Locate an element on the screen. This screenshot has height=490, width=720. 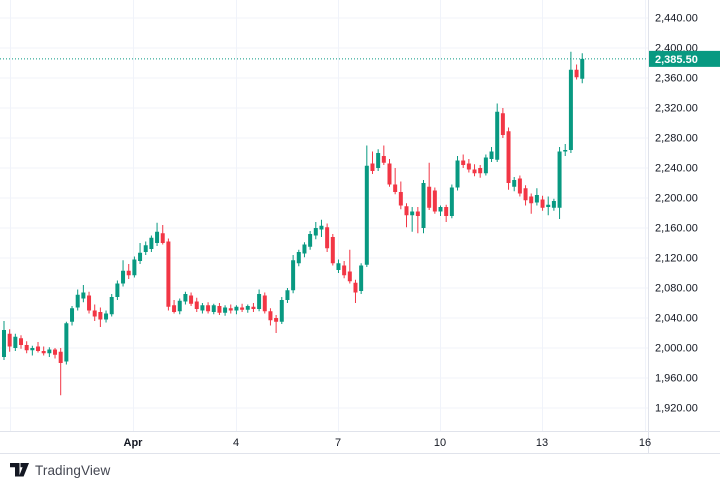
time-axis: Apr 4 7 10 13 16 is located at coordinates (388, 443).